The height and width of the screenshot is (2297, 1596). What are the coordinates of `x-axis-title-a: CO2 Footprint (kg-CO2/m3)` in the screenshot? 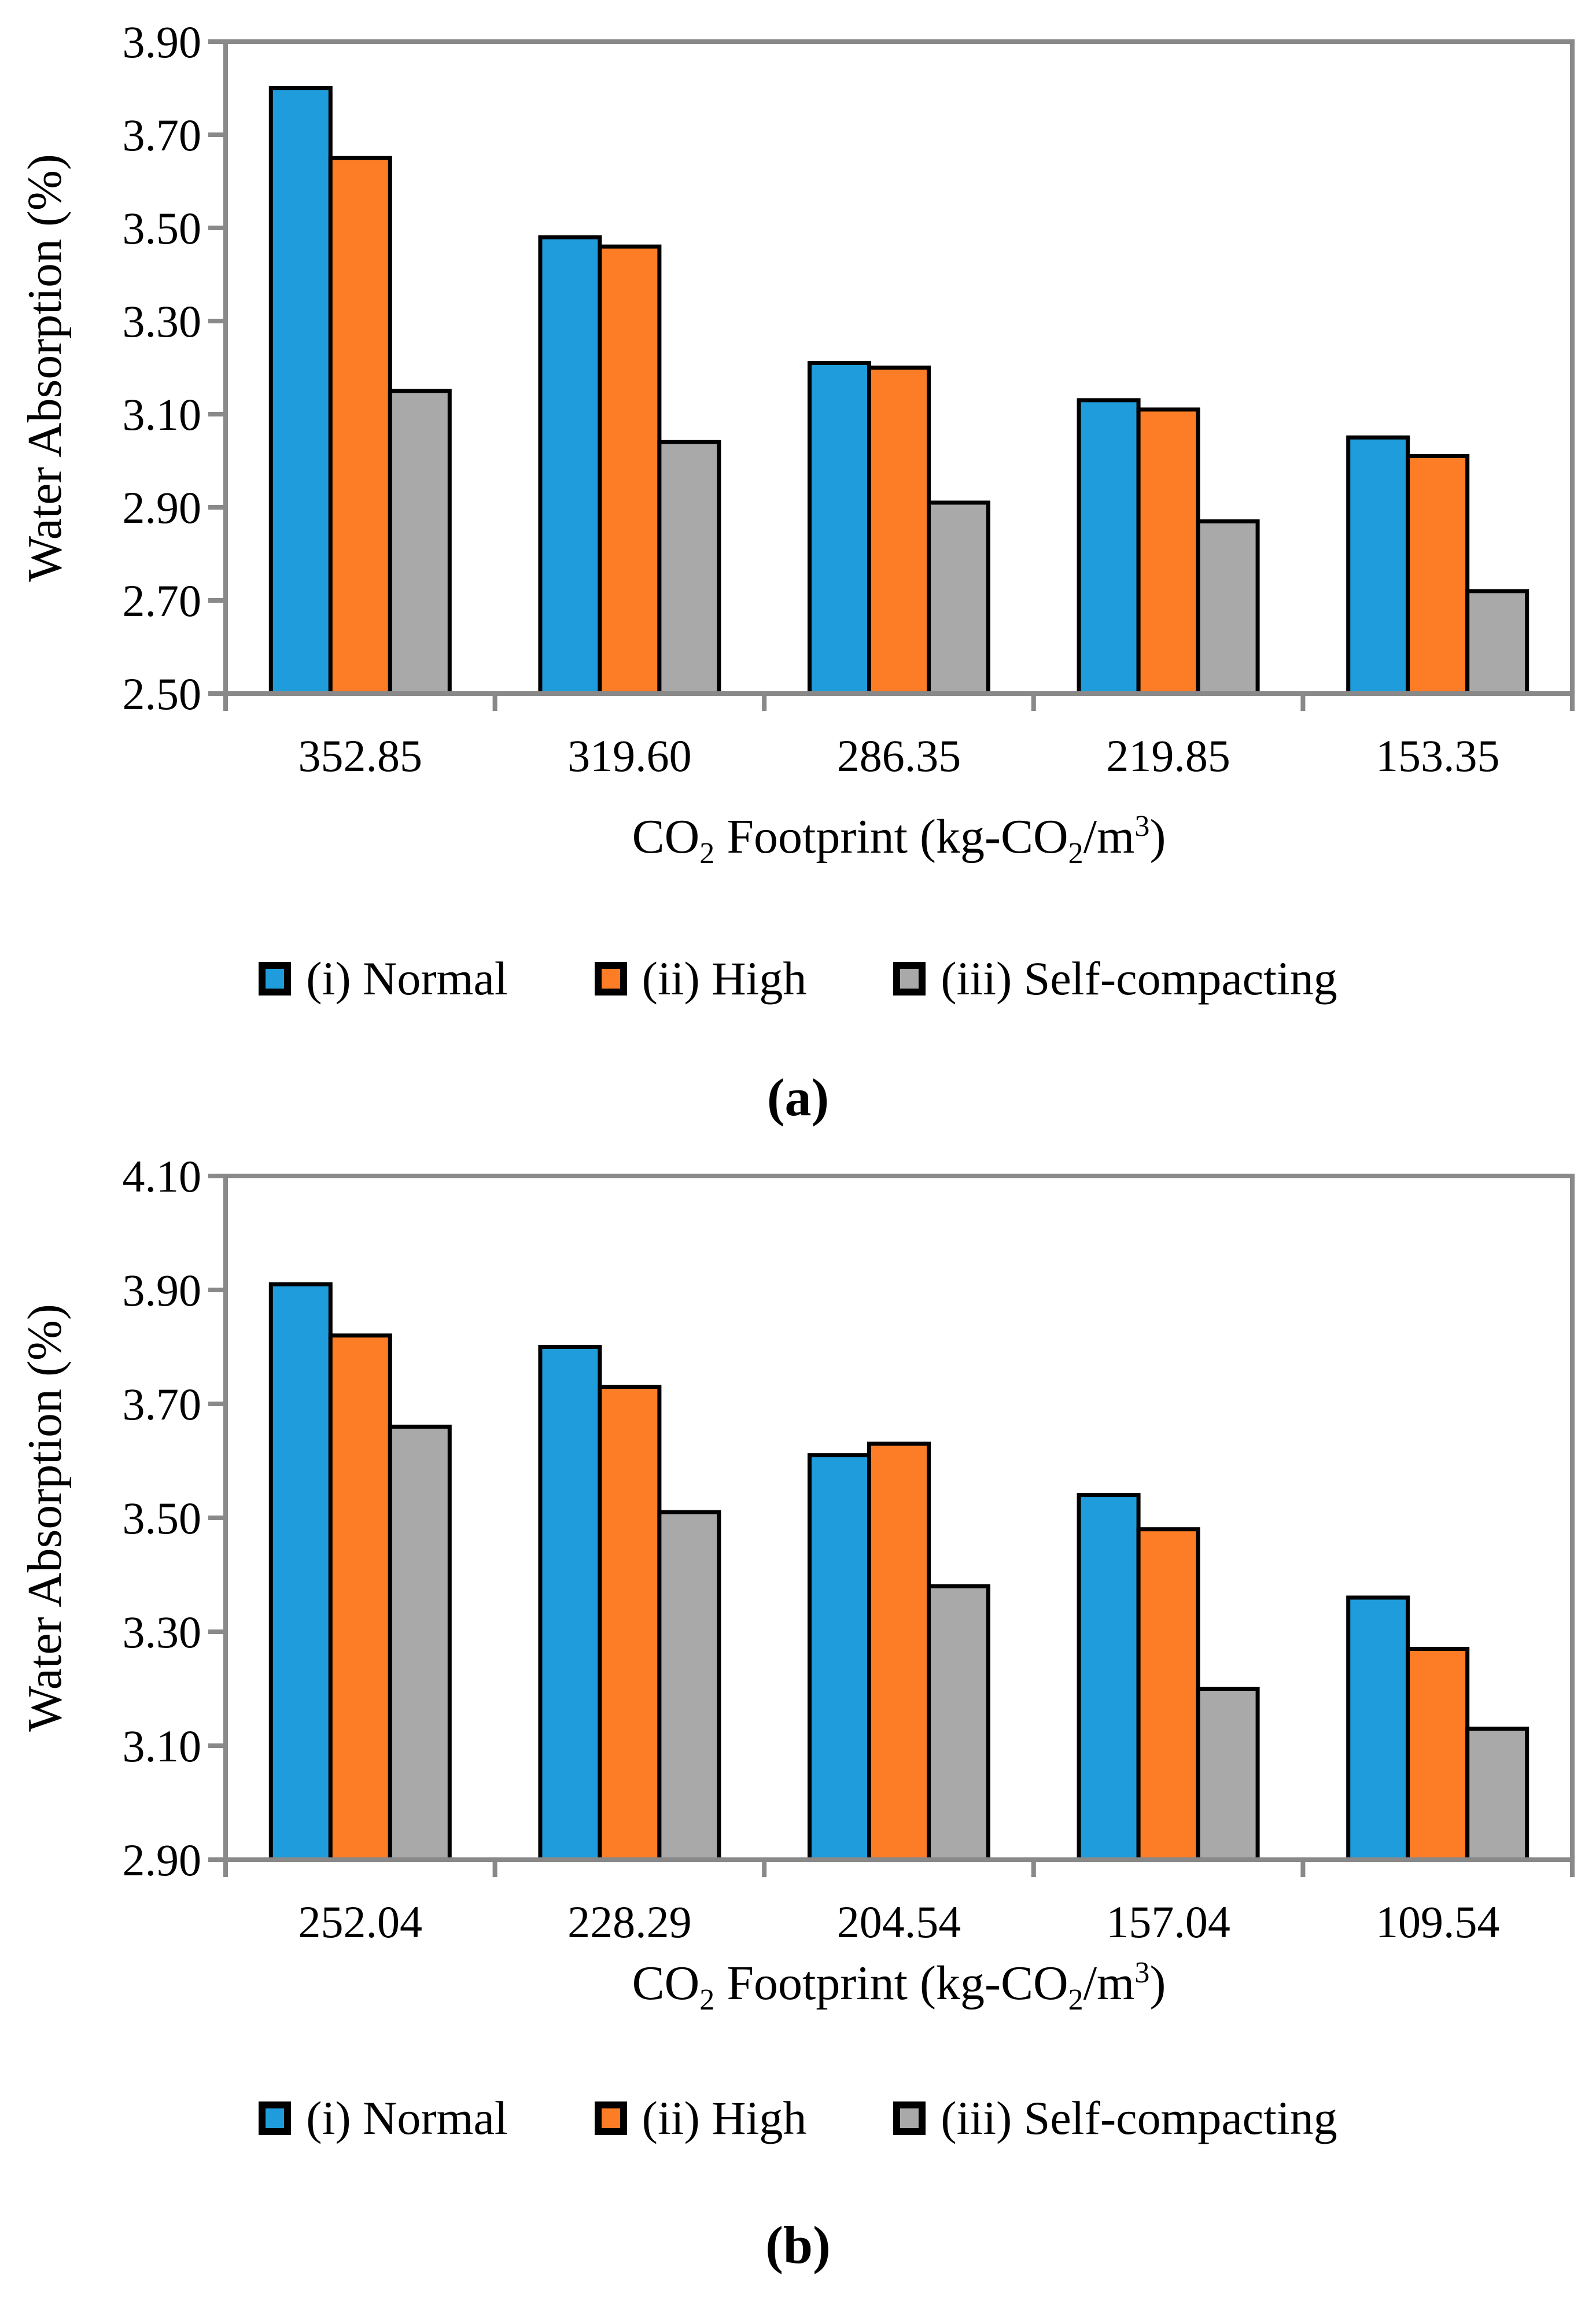 It's located at (899, 839).